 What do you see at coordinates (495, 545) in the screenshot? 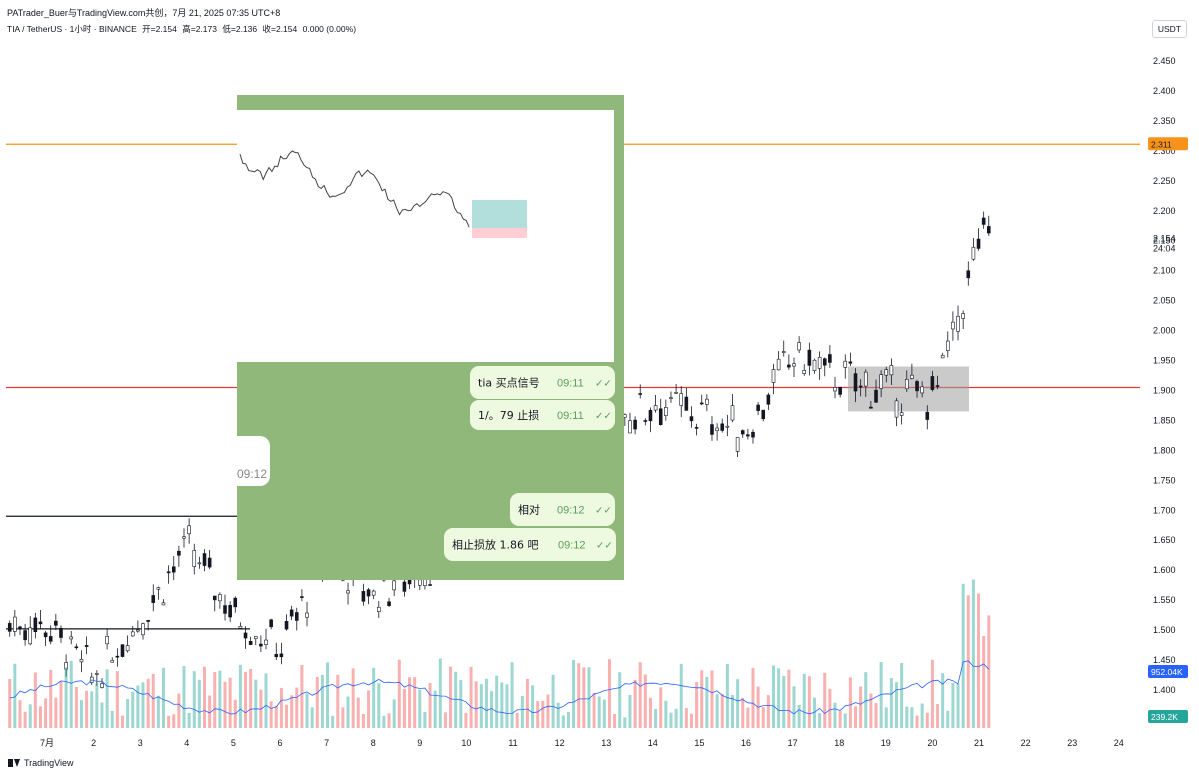
I see `message-text: 相止损放 1.86 吧` at bounding box center [495, 545].